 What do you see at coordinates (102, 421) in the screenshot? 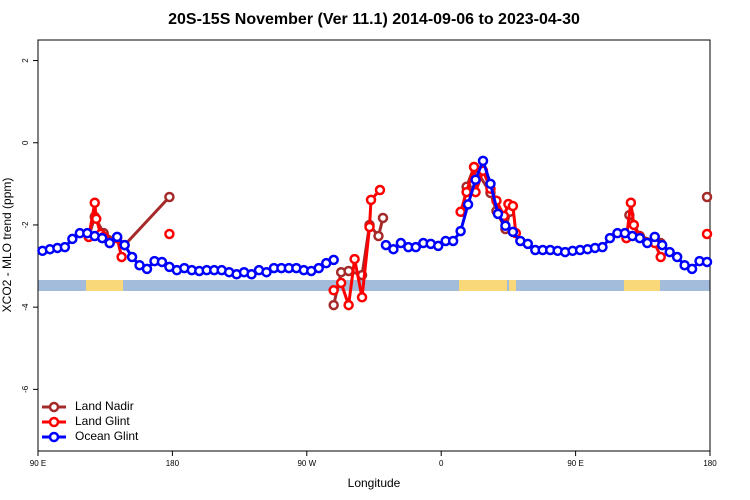
I see `legend-label: Land Glint` at bounding box center [102, 421].